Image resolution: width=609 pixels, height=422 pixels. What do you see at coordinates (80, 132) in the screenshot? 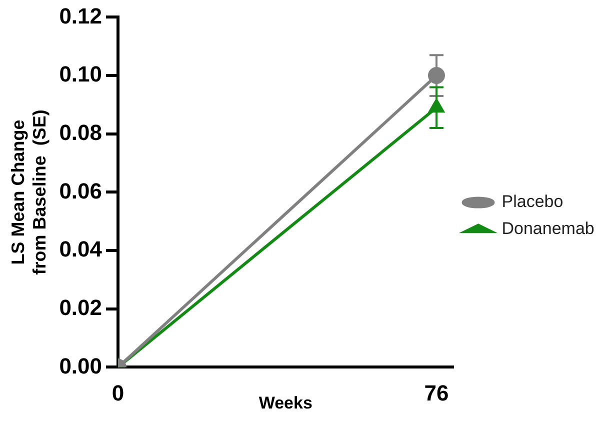
I see `y-tick-label: 0.08` at bounding box center [80, 132].